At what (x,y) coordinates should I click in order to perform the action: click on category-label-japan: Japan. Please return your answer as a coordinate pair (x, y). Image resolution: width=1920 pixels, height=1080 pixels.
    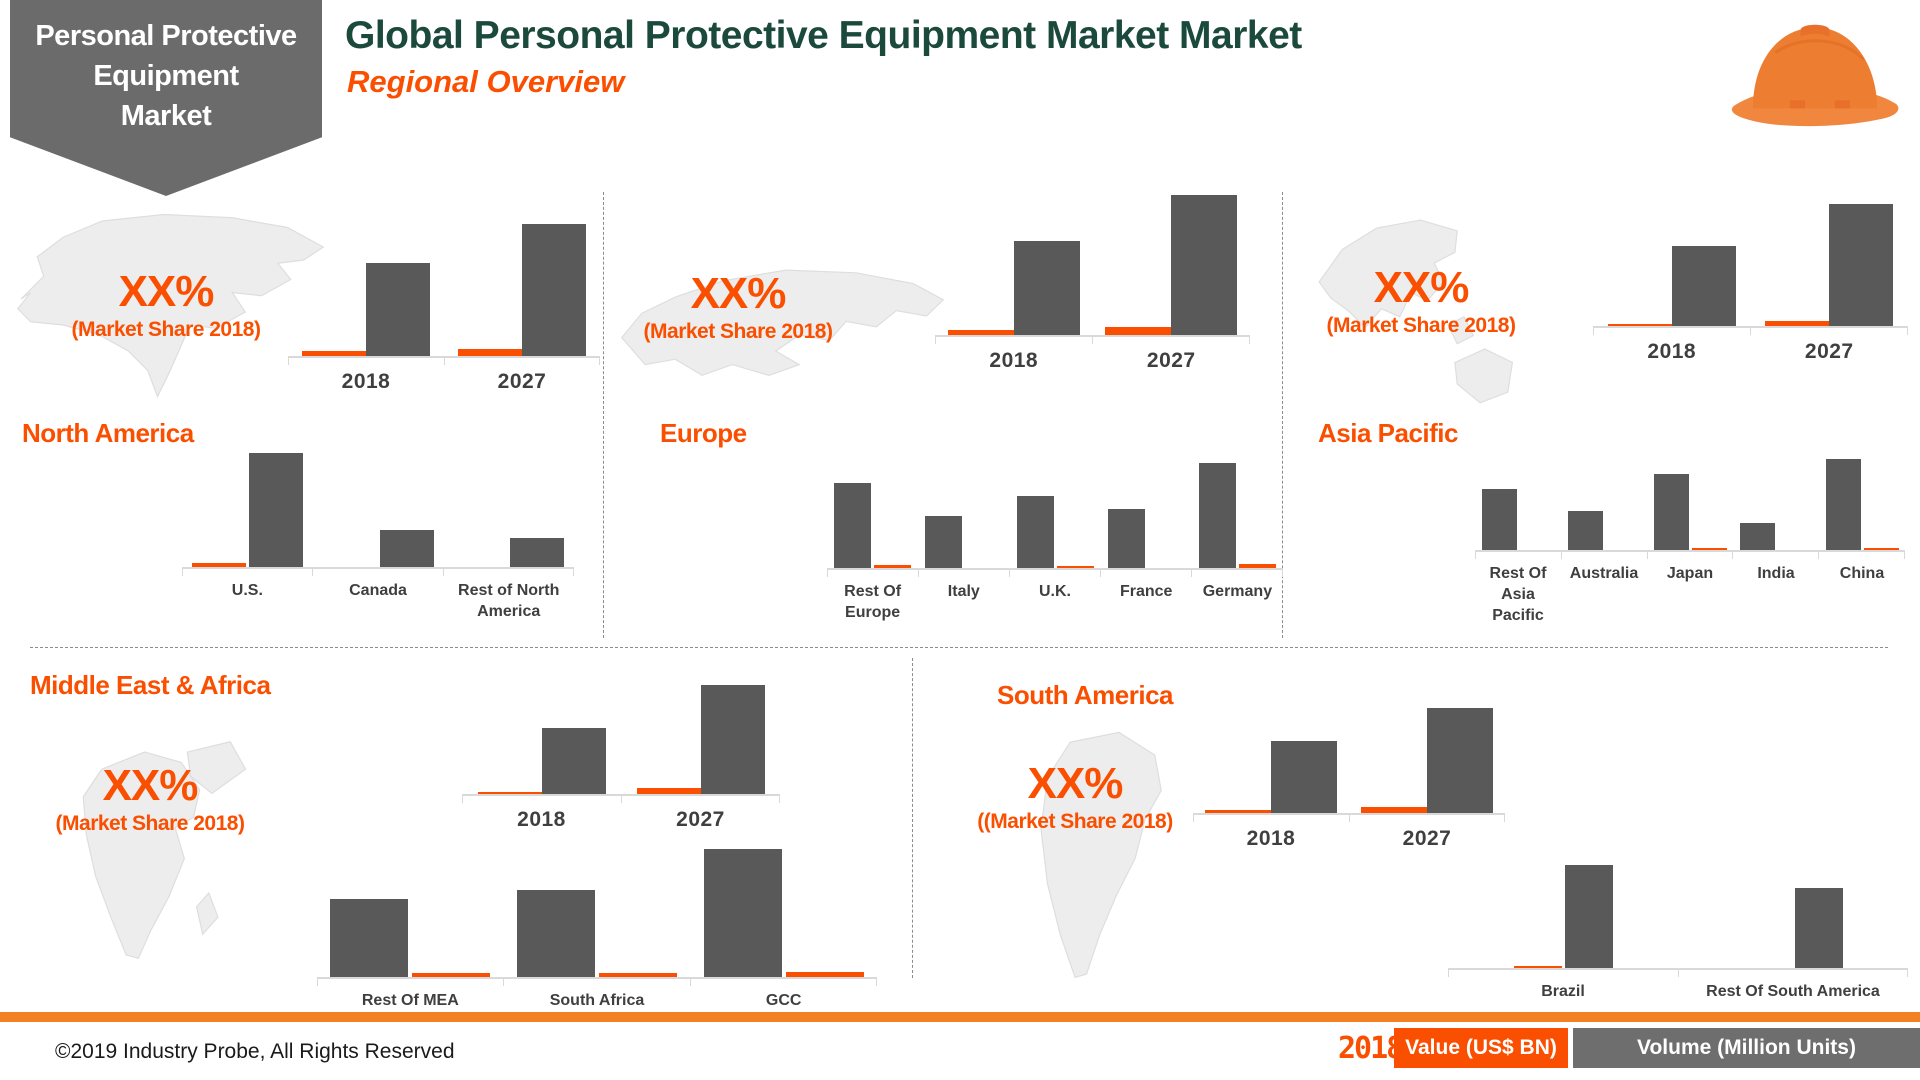
    Looking at the image, I should click on (1690, 573).